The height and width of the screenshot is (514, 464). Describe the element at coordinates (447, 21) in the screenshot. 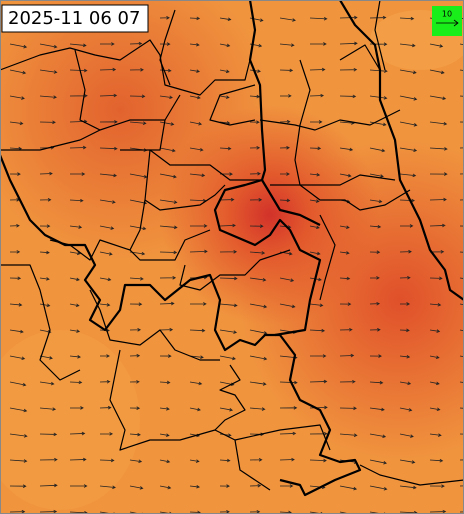

I see `legend-box` at that location.